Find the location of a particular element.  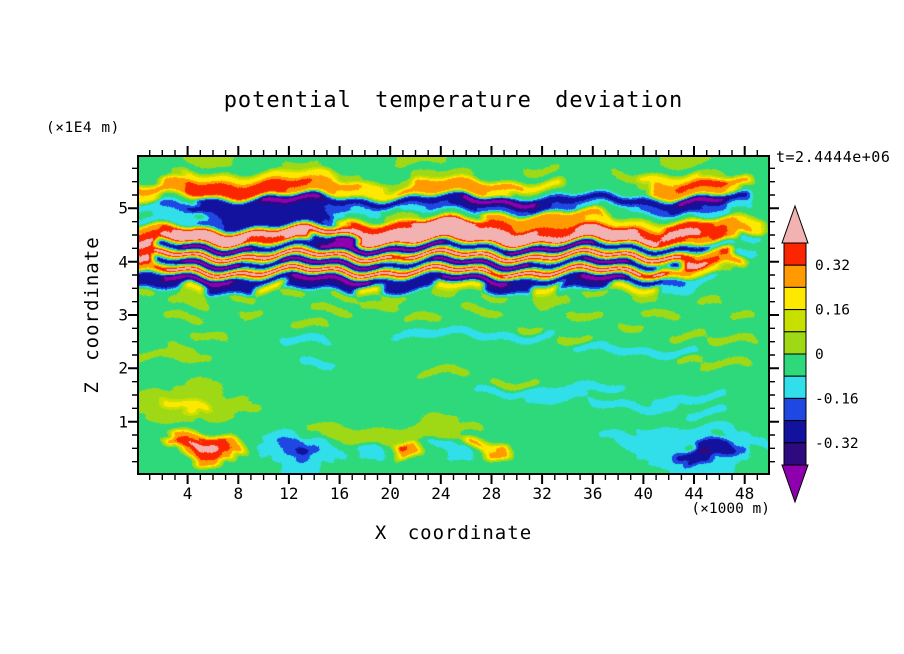

x-tick-label: 40 is located at coordinates (643, 493).